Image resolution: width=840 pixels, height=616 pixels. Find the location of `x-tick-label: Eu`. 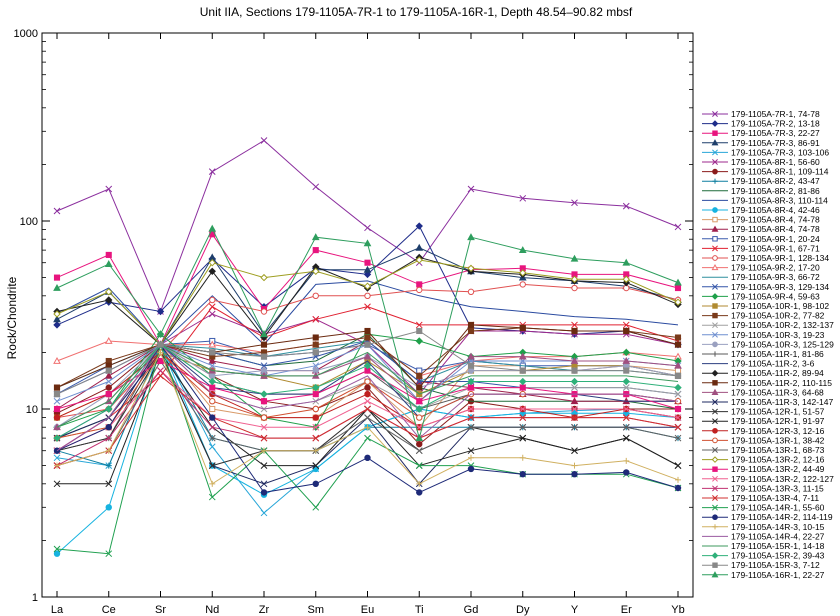

x-tick-label: Eu is located at coordinates (367, 610).